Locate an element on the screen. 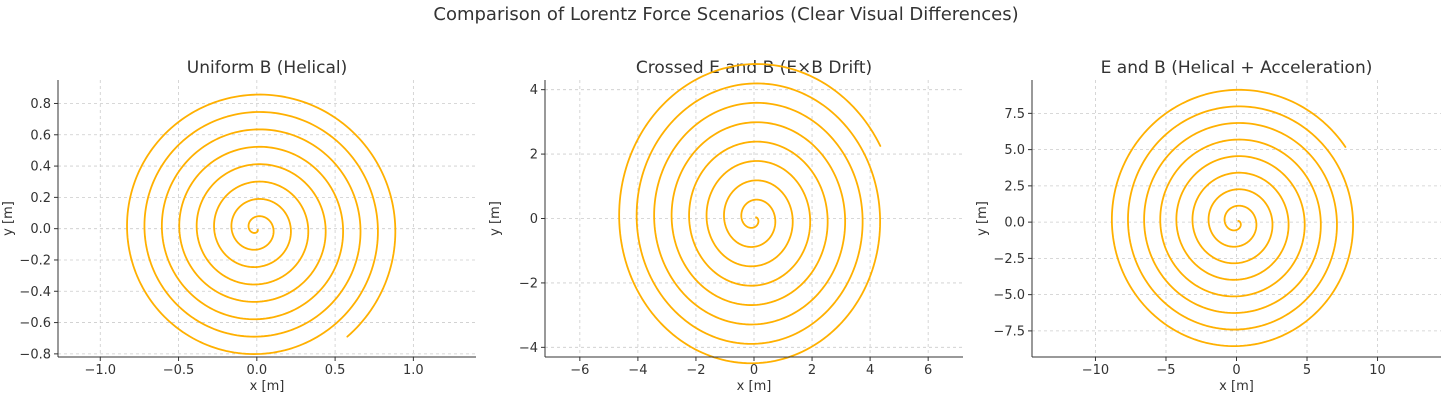 The width and height of the screenshot is (1441, 401). y-tick-label: −4 is located at coordinates (528, 348).